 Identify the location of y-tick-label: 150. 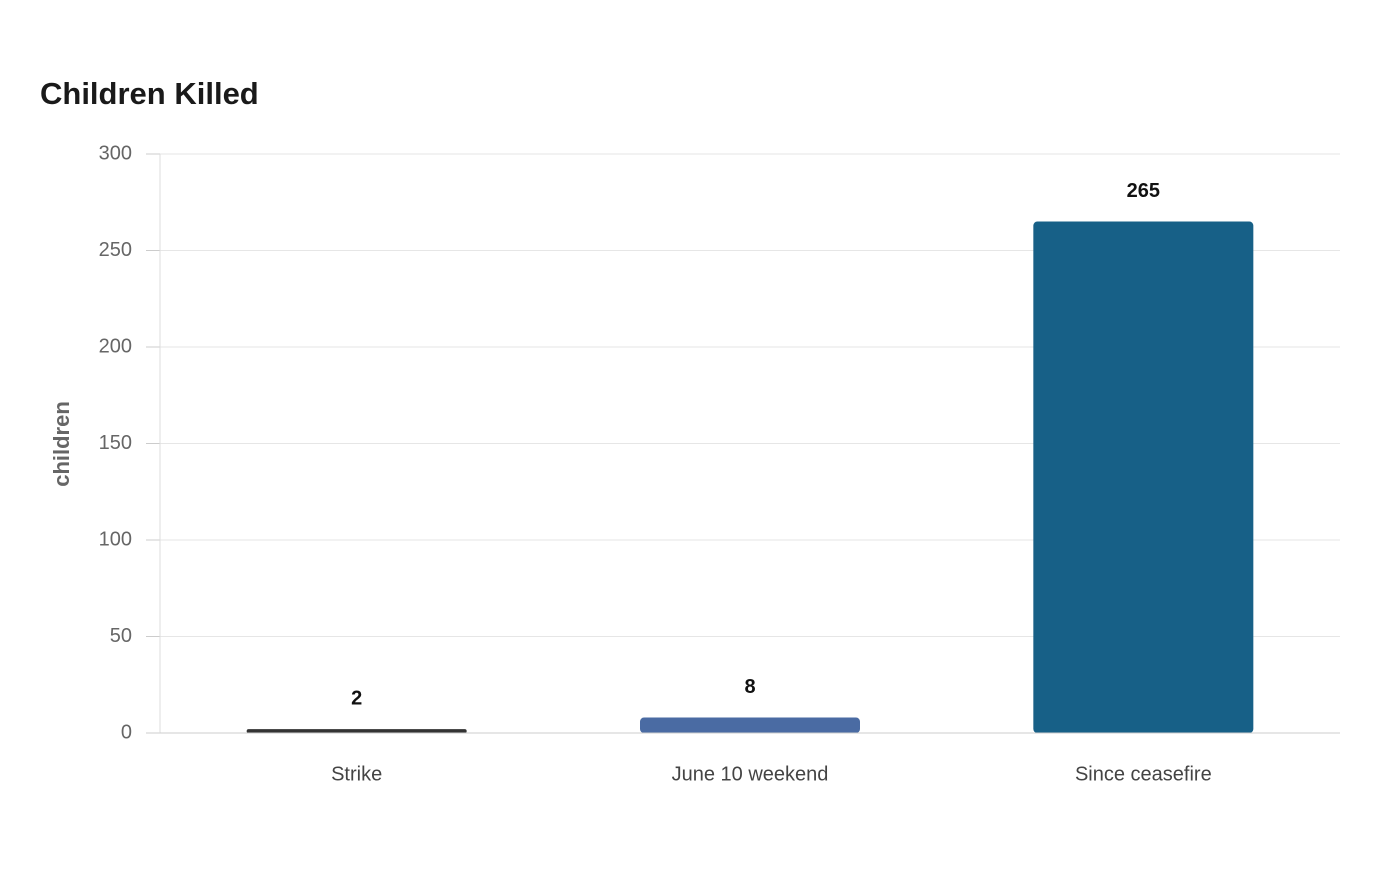
(115, 443).